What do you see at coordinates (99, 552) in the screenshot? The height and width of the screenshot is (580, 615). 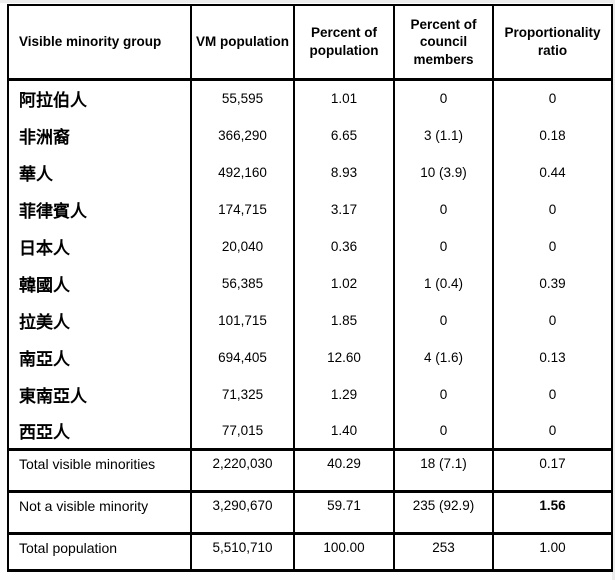 I see `total-label-cell: Total population` at bounding box center [99, 552].